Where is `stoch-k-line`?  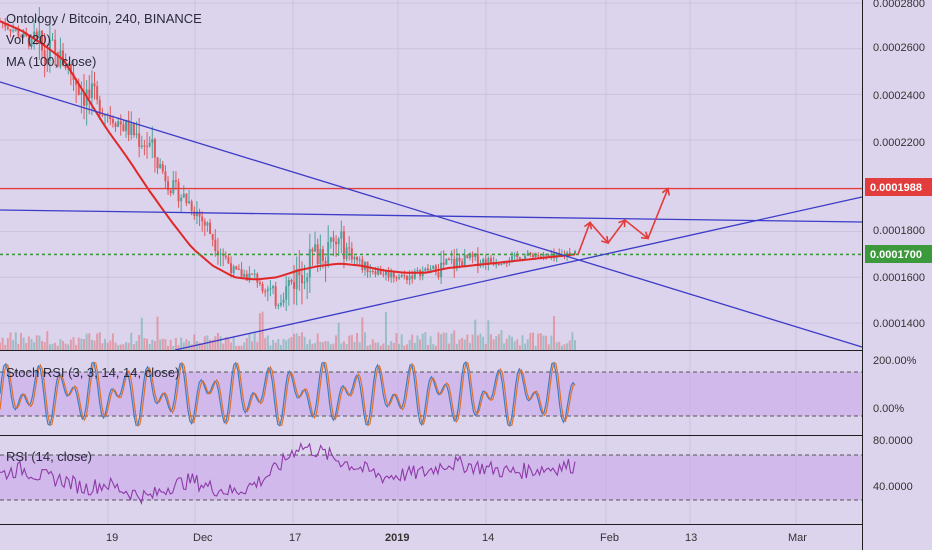 stoch-k-line is located at coordinates (288, 393).